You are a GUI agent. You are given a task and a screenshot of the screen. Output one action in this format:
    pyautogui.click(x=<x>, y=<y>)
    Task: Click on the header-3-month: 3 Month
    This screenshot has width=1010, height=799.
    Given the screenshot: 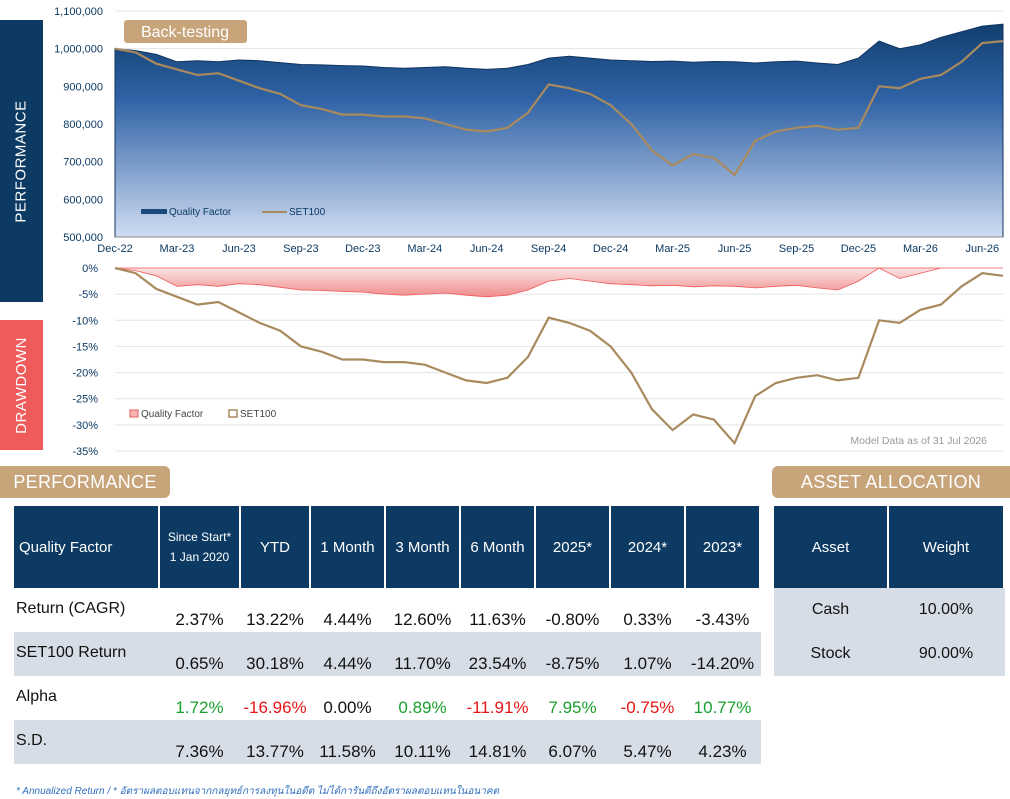 What is the action you would take?
    pyautogui.click(x=423, y=547)
    